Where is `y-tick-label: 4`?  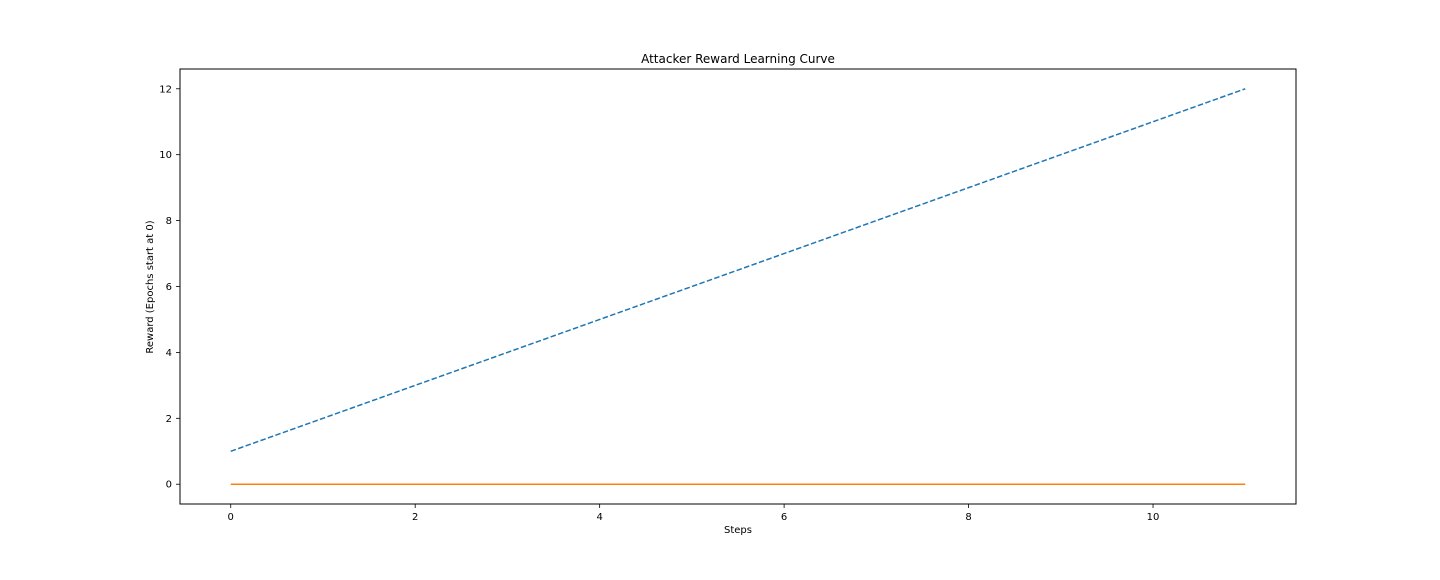 y-tick-label: 4 is located at coordinates (169, 353).